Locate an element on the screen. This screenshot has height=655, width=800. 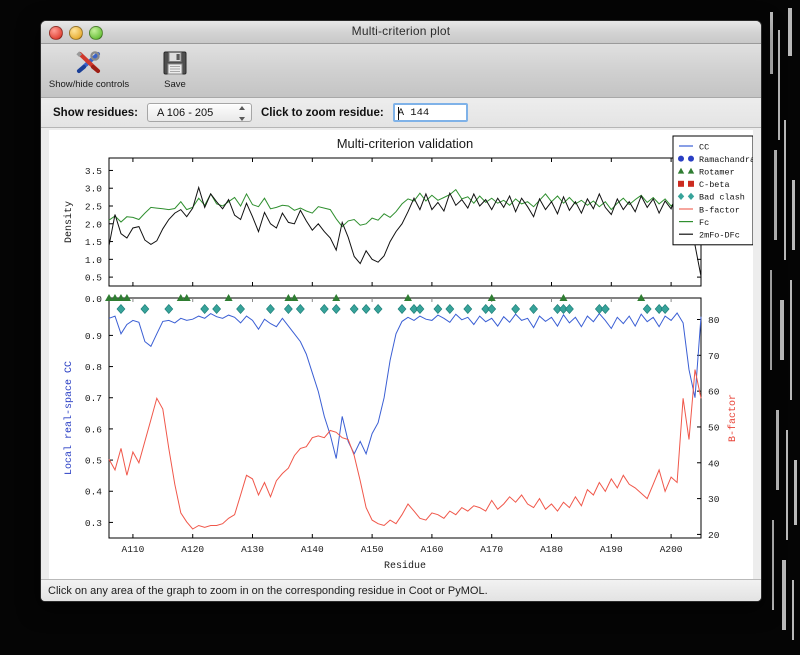
zoom-button-icon is located at coordinates (96, 33).